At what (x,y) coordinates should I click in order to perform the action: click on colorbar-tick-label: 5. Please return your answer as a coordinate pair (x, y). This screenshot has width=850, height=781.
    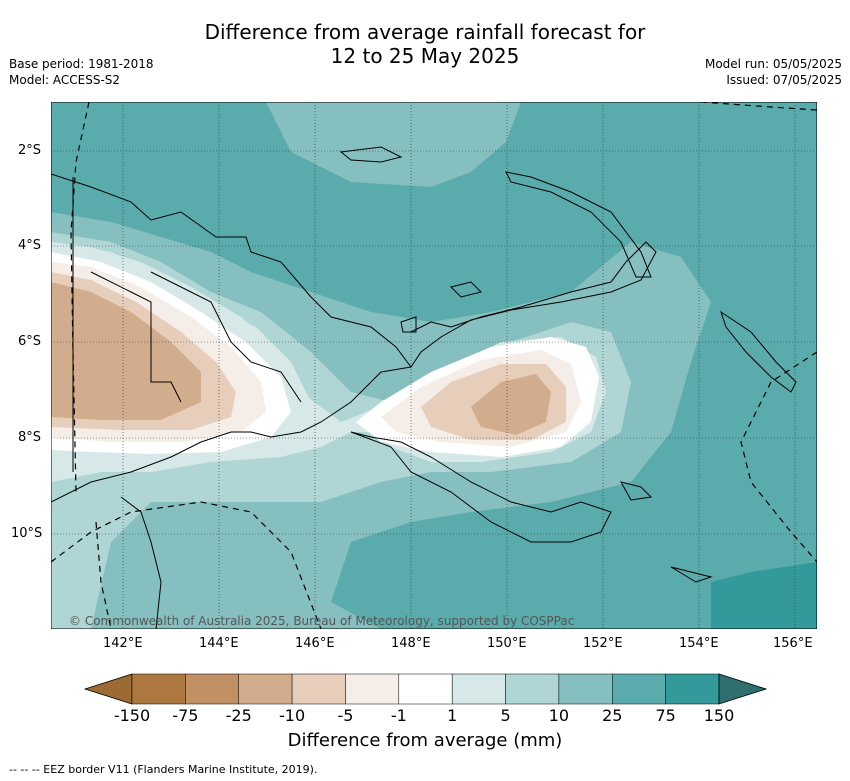
    Looking at the image, I should click on (505, 715).